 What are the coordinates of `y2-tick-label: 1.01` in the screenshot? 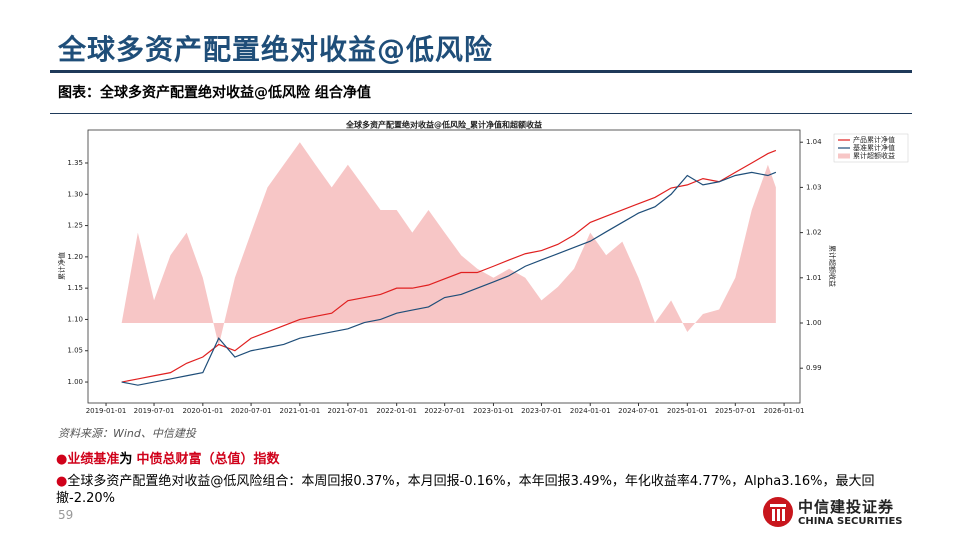 It's located at (814, 278).